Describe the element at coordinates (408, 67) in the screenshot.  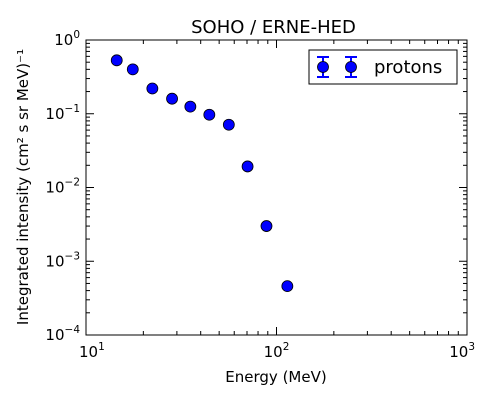
I see `legend-label: protons` at that location.